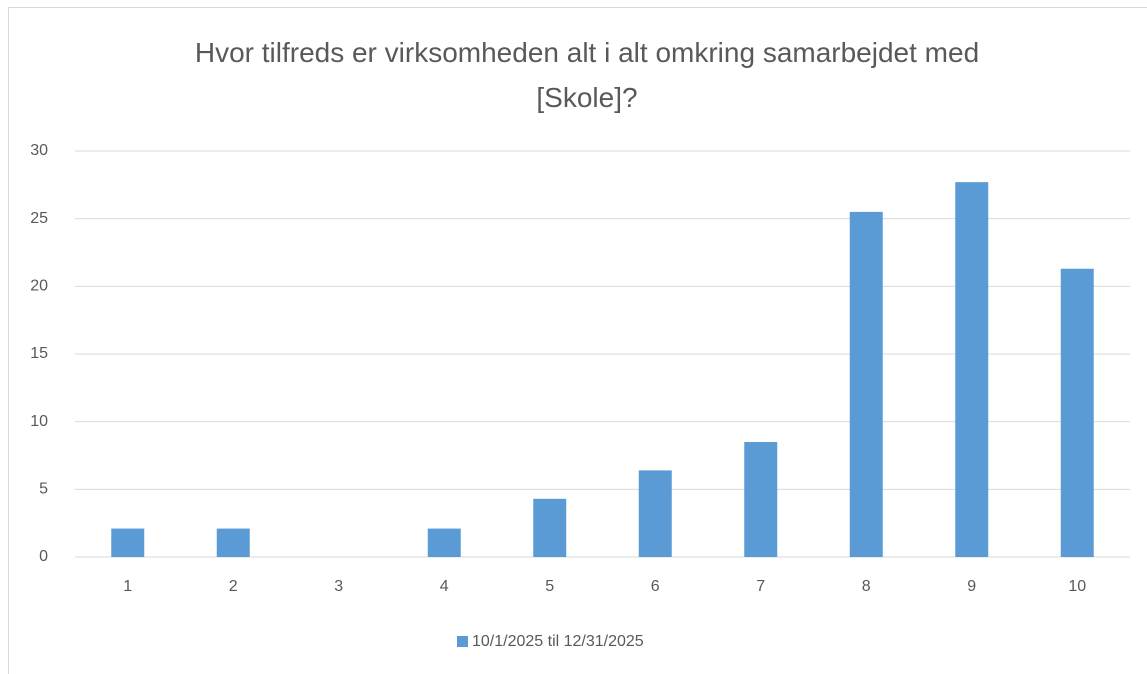 Image resolution: width=1147 pixels, height=674 pixels. I want to click on x-tick-label: 8, so click(866, 586).